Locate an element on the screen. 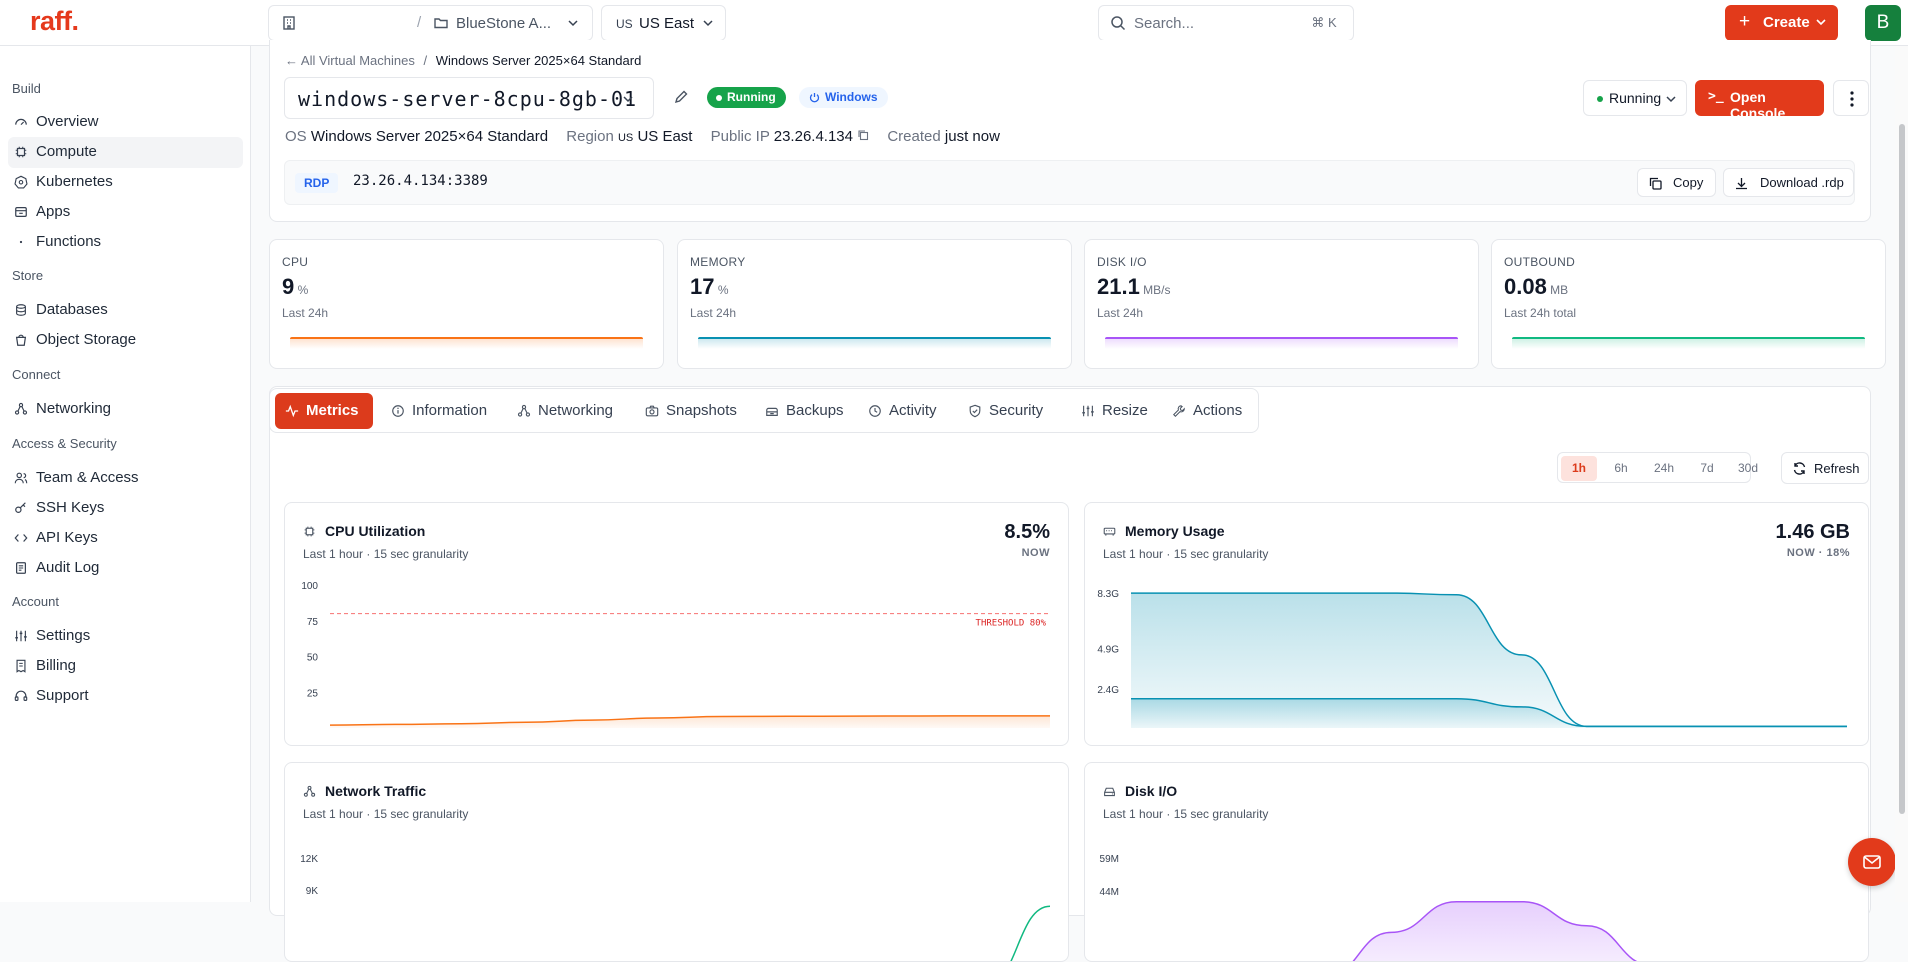  tab-actions: Actions is located at coordinates (1208, 411).